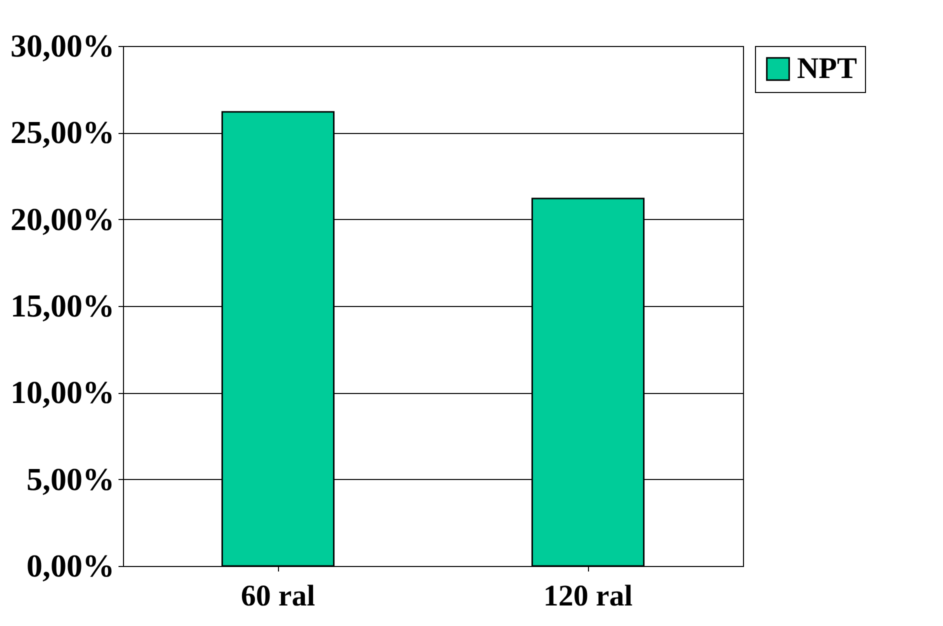 The width and height of the screenshot is (943, 626). Describe the element at coordinates (827, 68) in the screenshot. I see `legend-label: NPT` at that location.